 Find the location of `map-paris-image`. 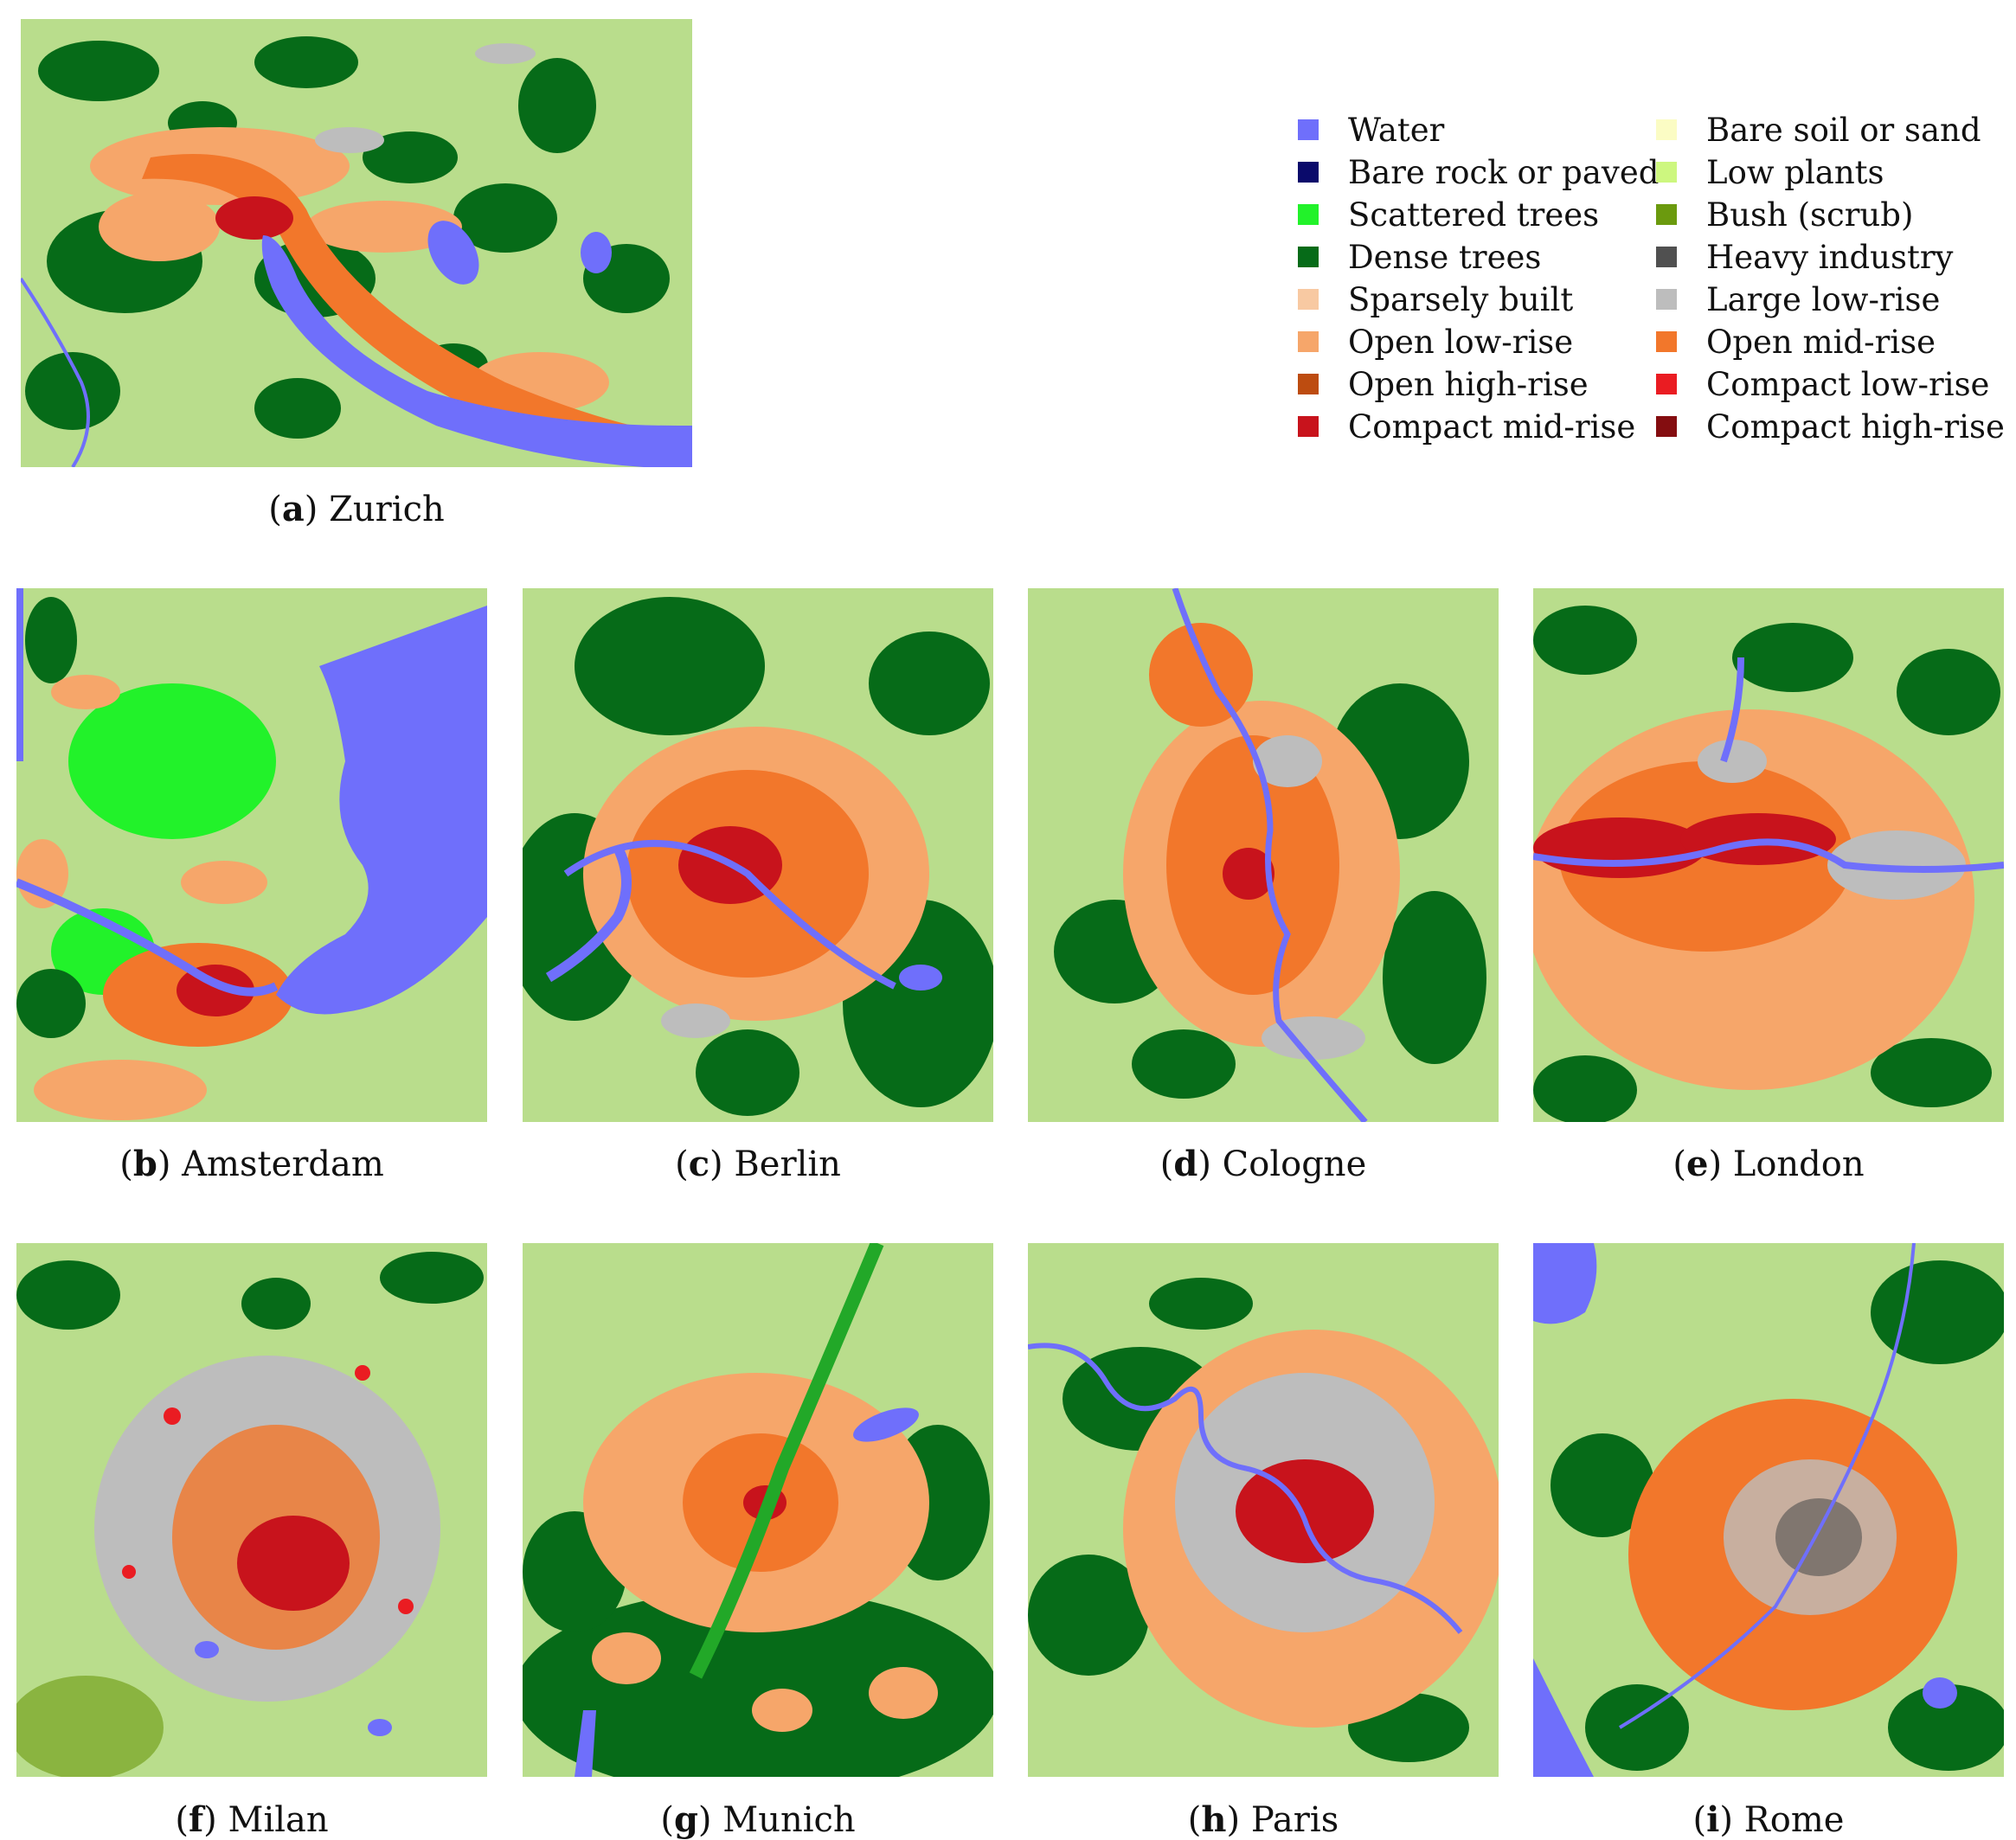

map-paris-image is located at coordinates (1263, 1510).